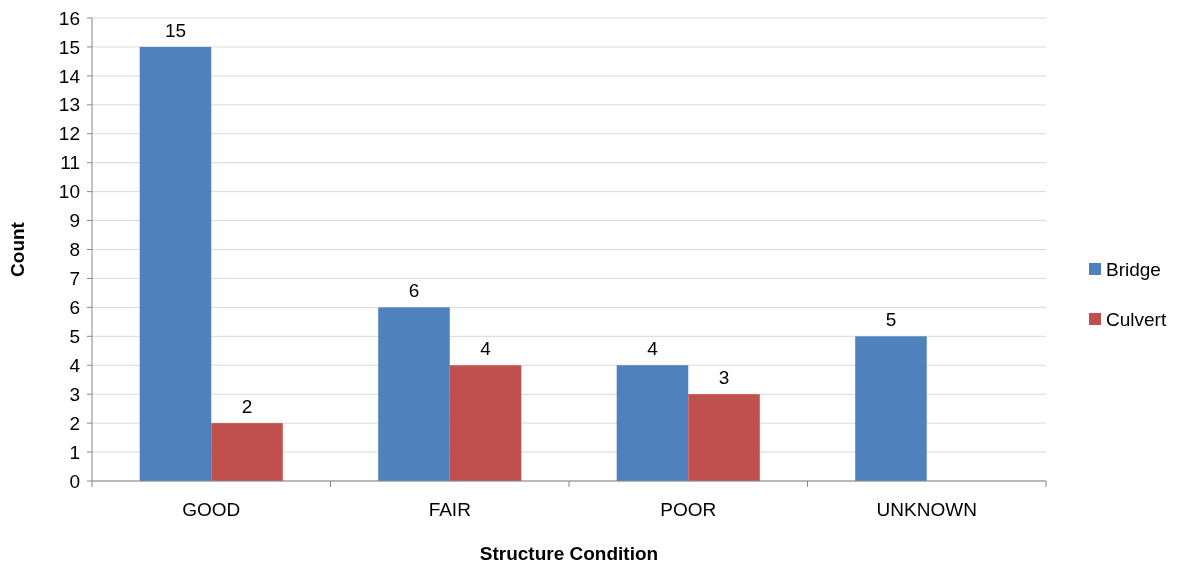 The height and width of the screenshot is (568, 1196). I want to click on data-label: 6, so click(414, 291).